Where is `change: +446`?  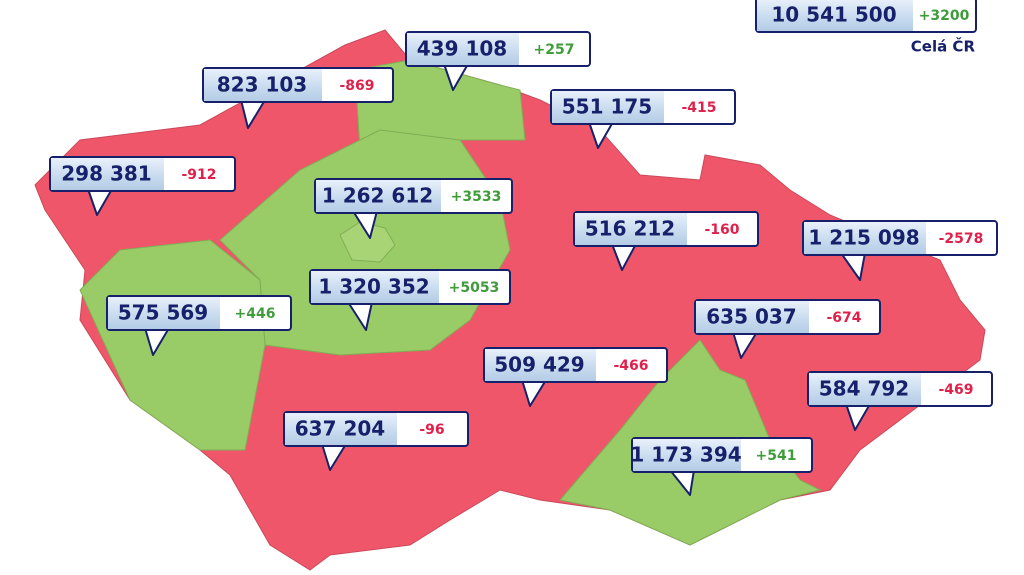
change: +446 is located at coordinates (255, 314).